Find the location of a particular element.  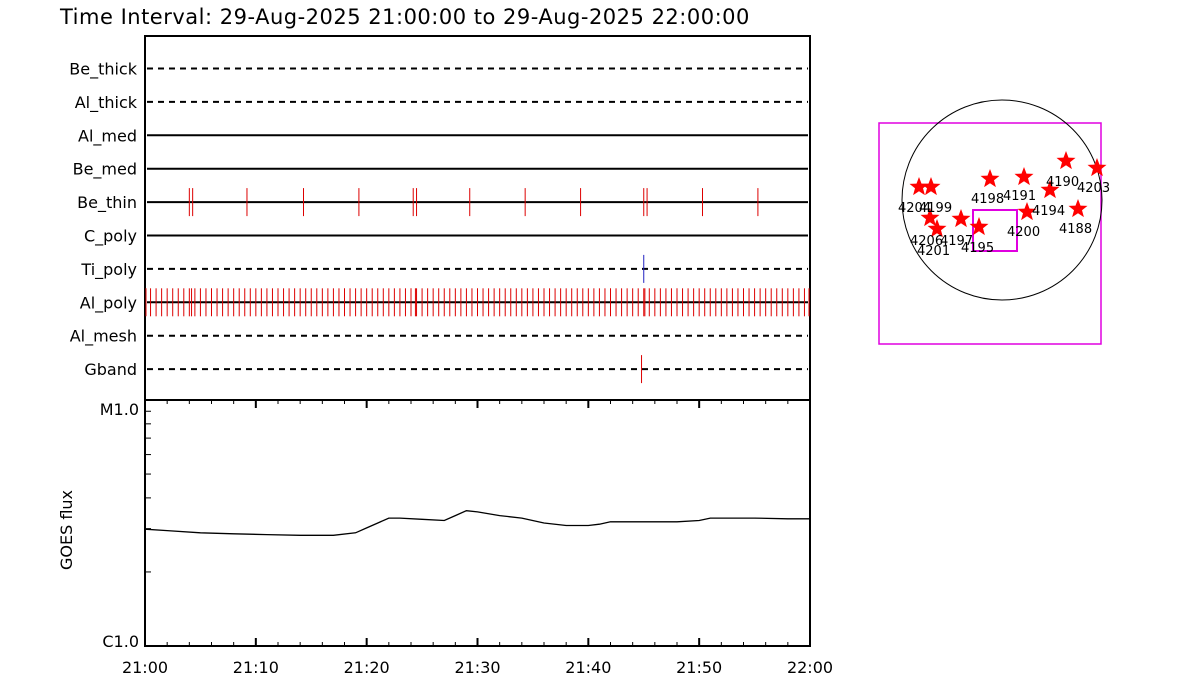

goes-flux-line is located at coordinates (477, 523).